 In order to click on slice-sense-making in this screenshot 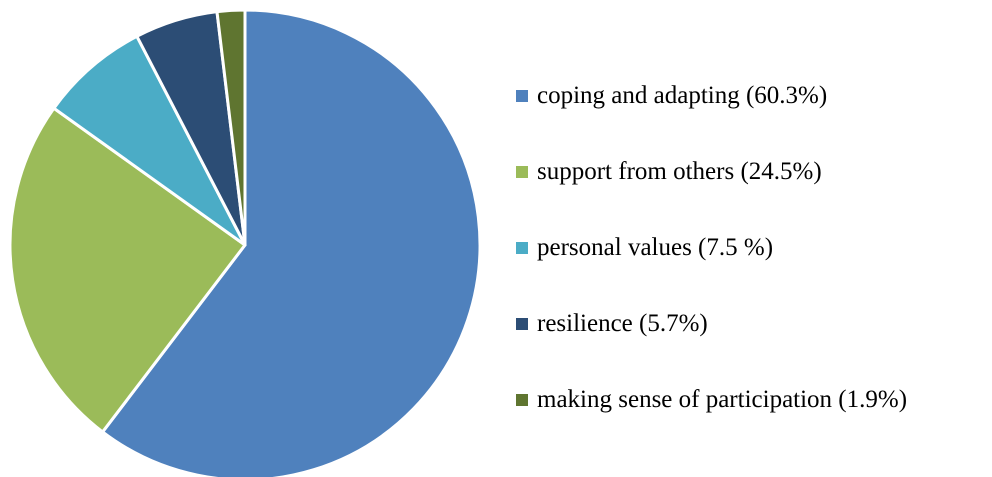, I will do `click(231, 127)`.